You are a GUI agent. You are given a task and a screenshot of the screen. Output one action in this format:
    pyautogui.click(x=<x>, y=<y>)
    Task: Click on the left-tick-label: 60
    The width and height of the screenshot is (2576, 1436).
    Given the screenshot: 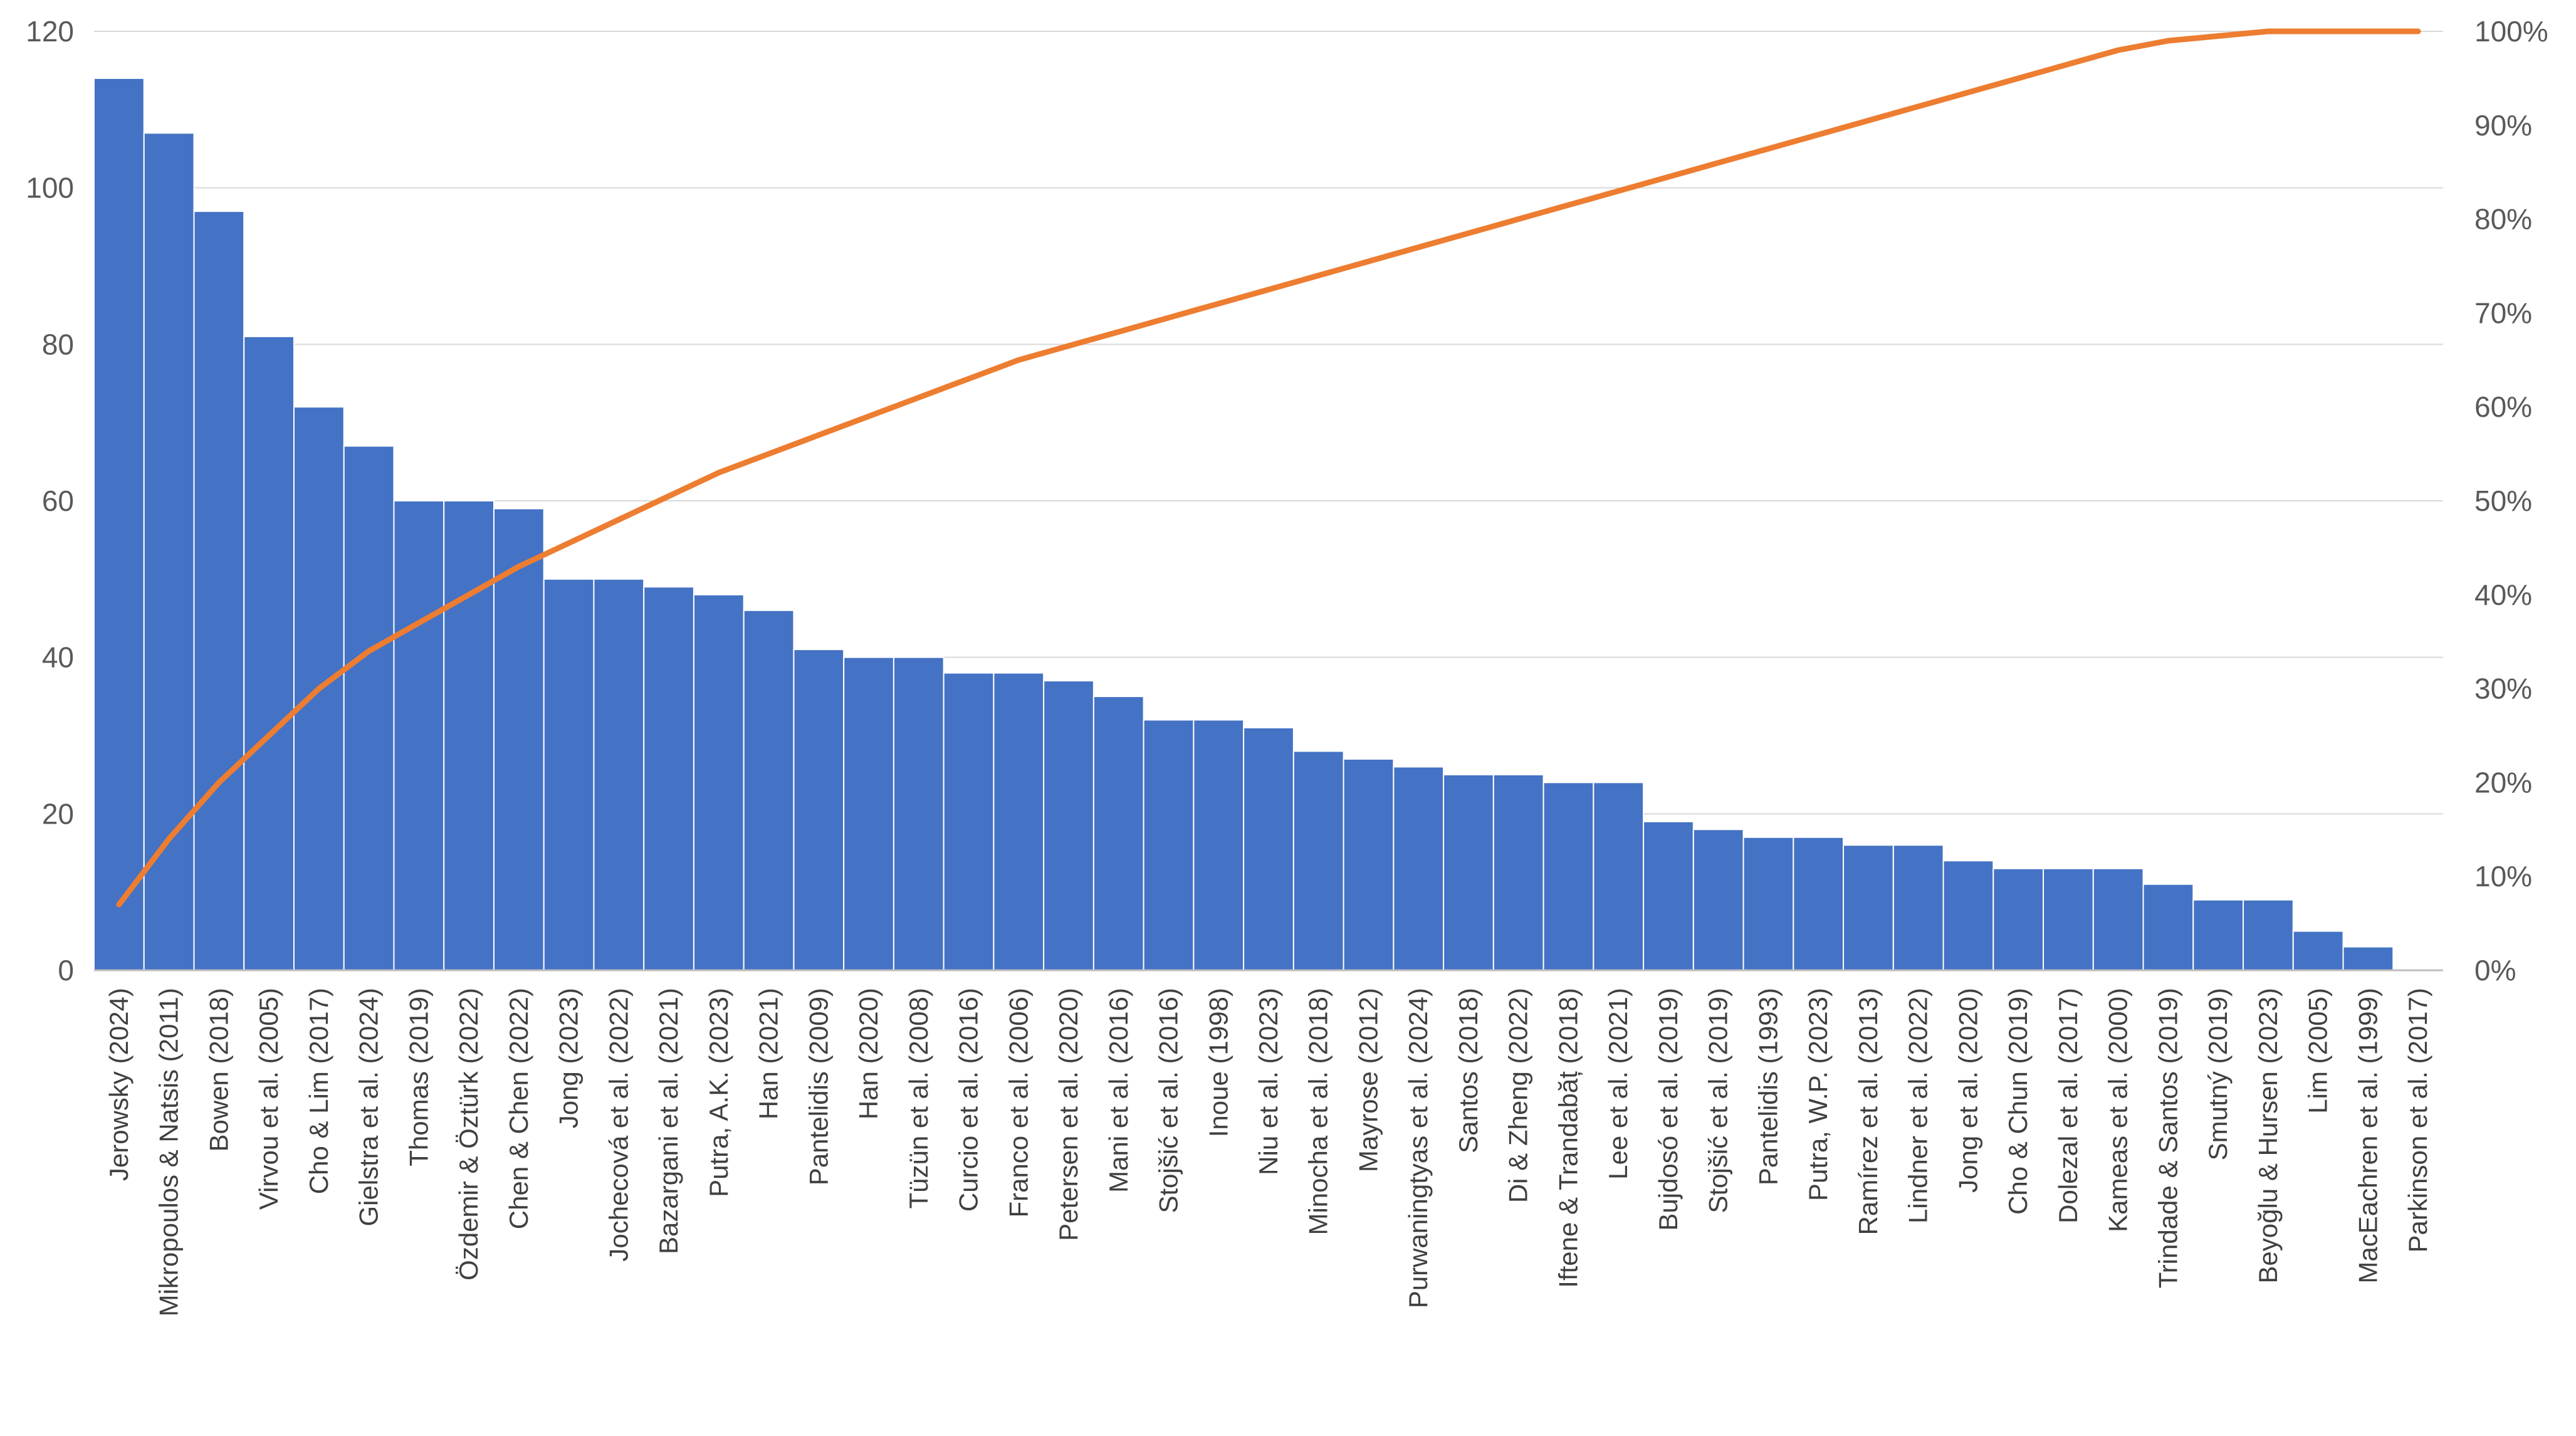 What is the action you would take?
    pyautogui.click(x=58, y=501)
    